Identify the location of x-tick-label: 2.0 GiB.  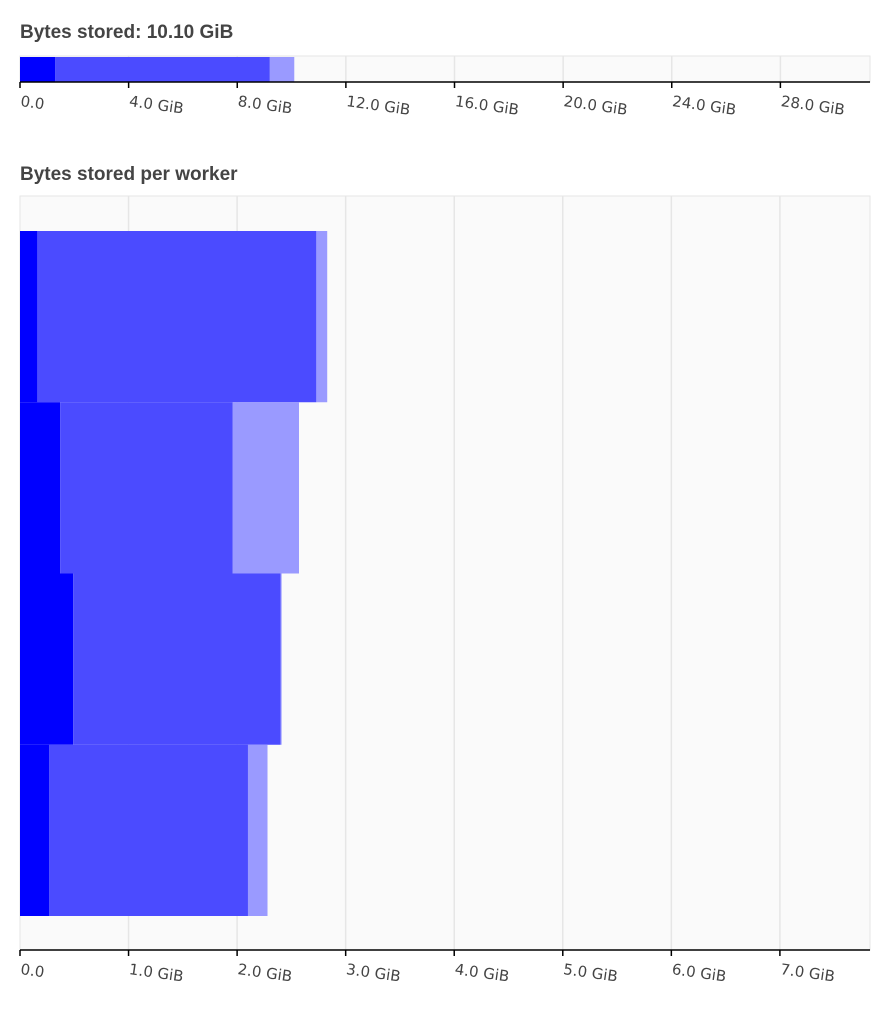
(265, 972).